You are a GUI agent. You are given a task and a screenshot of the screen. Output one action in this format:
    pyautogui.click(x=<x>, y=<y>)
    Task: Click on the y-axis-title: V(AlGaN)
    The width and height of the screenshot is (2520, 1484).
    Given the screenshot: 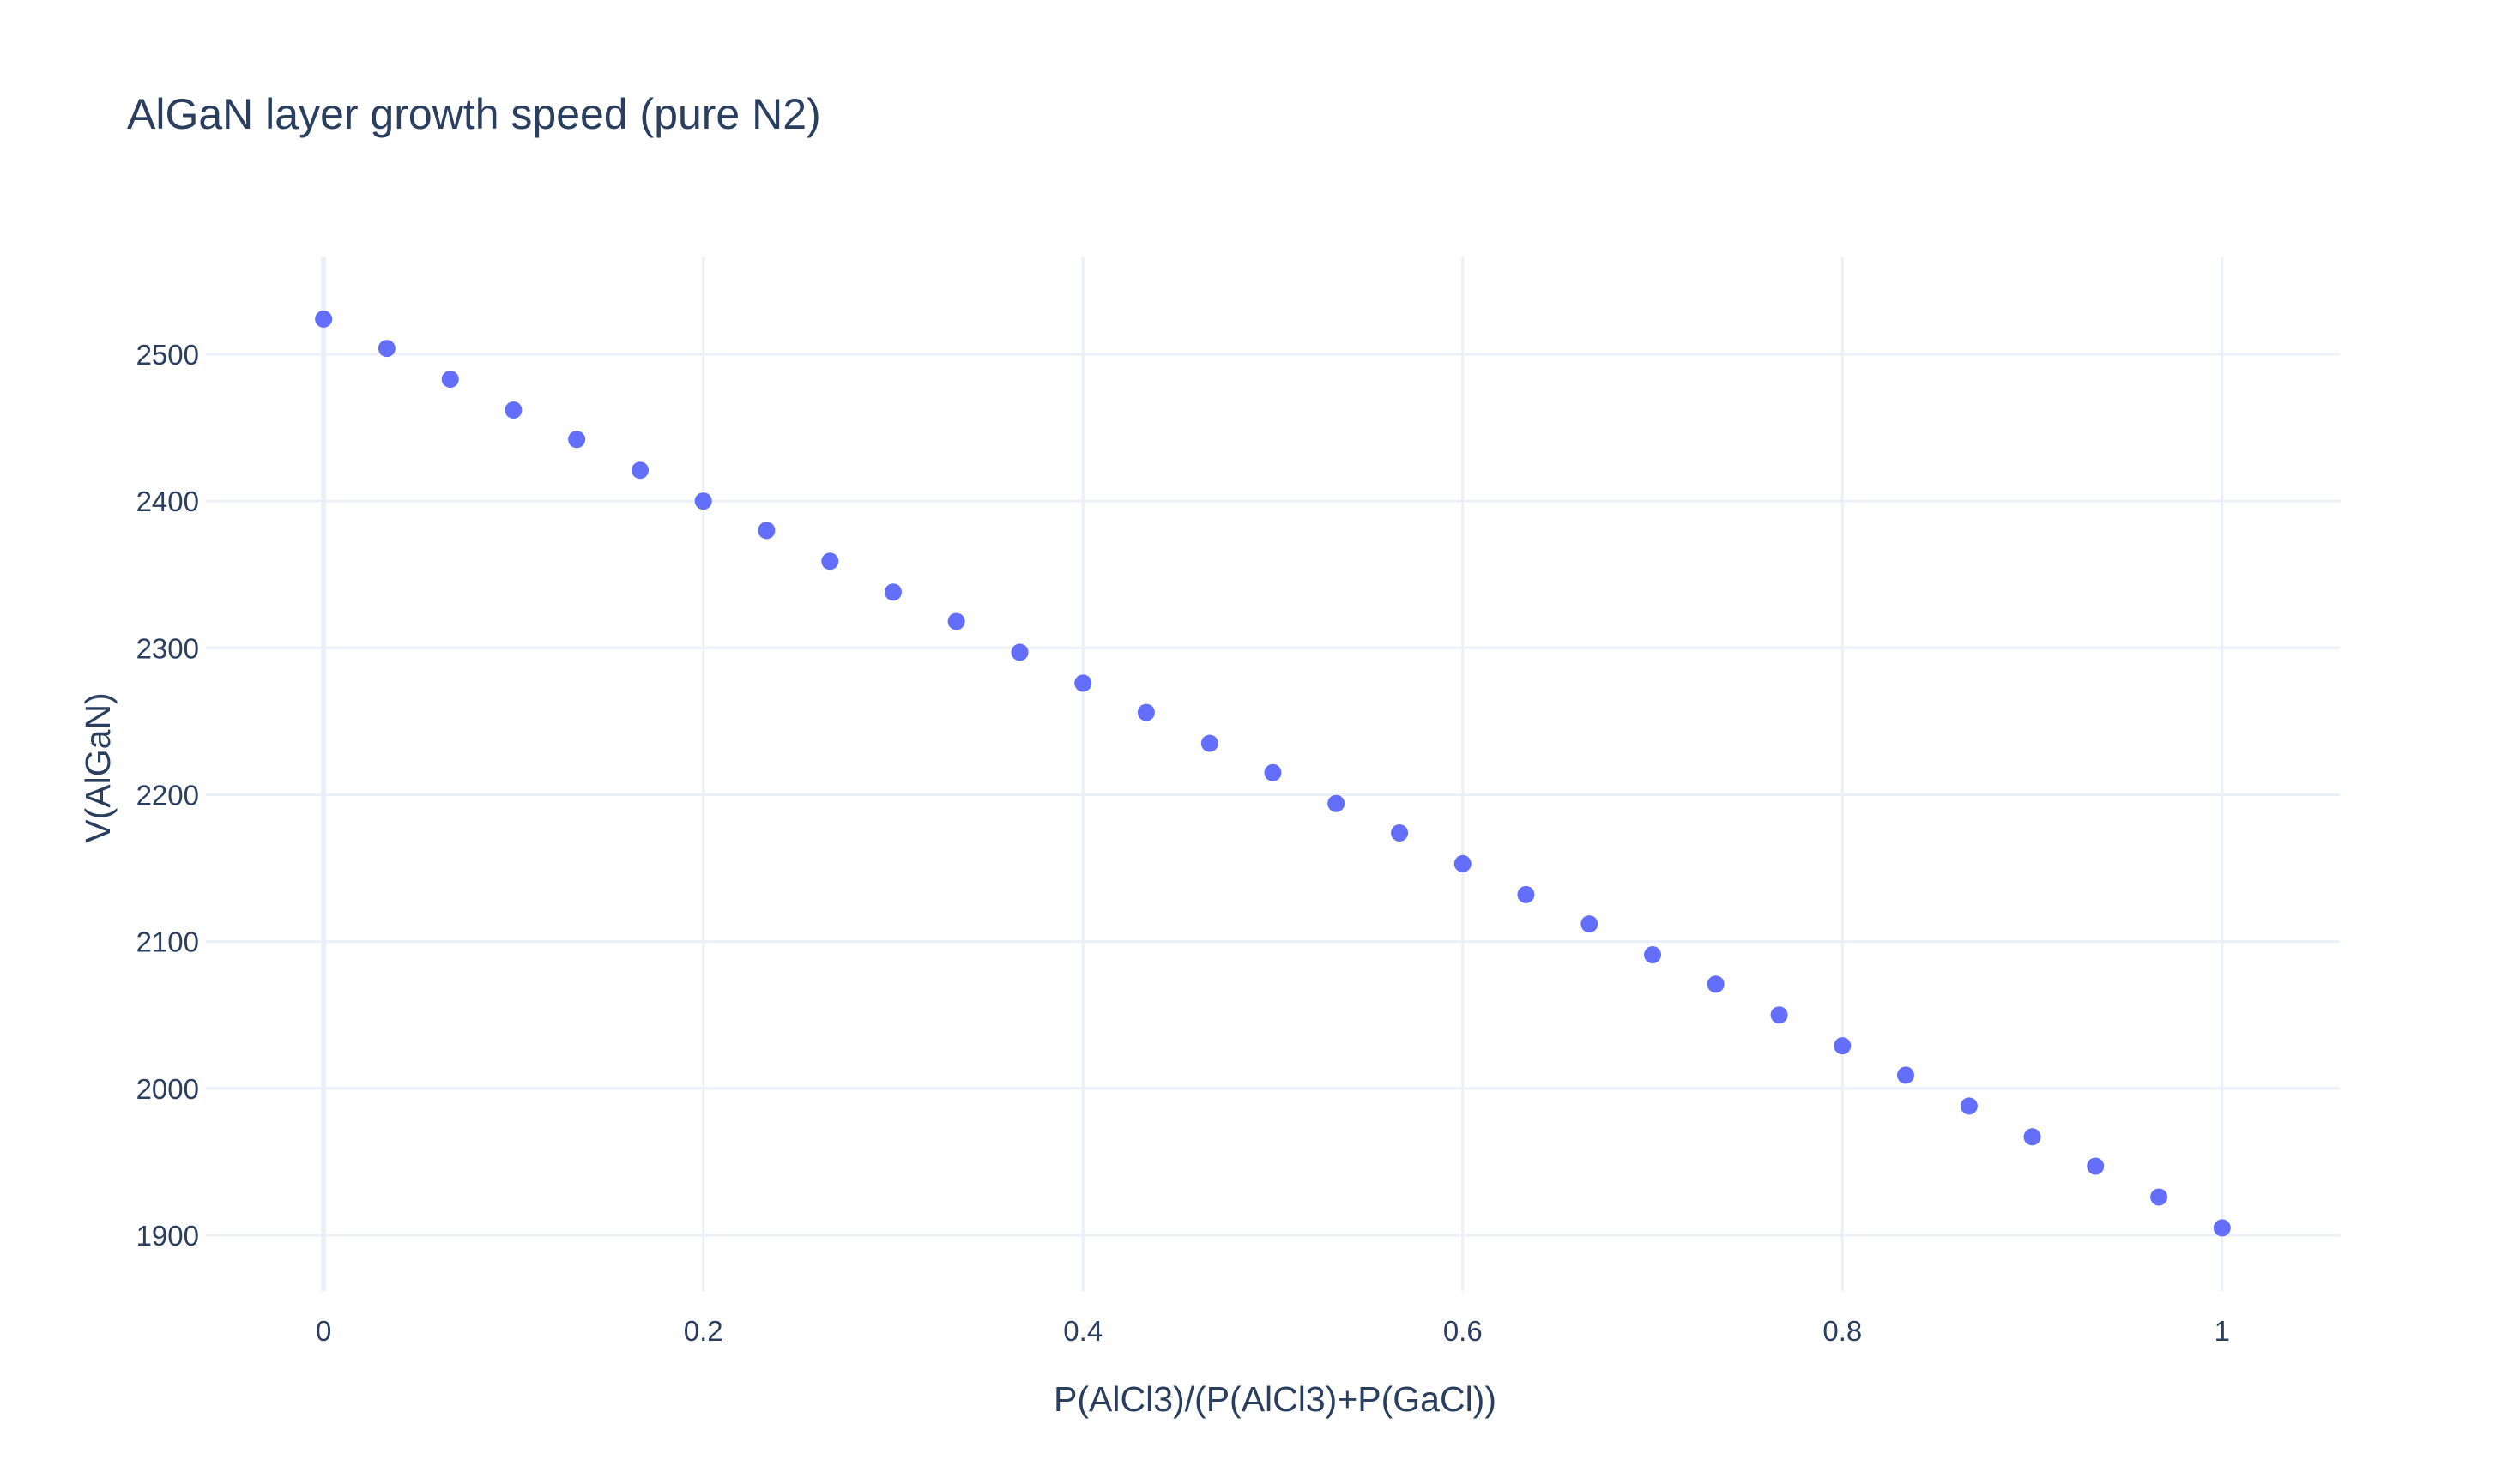 What is the action you would take?
    pyautogui.click(x=98, y=767)
    